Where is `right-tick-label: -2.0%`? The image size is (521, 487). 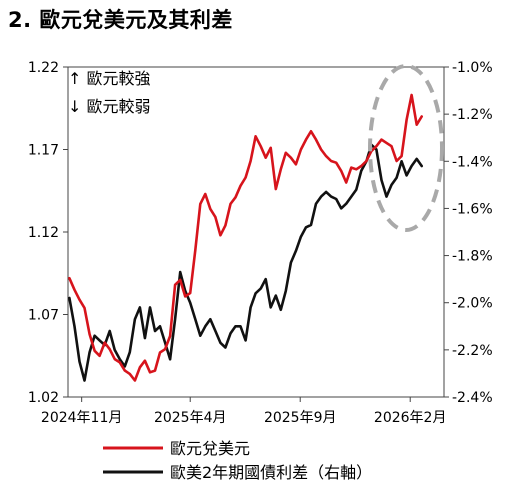
right-tick-label: -2.0% is located at coordinates (472, 304).